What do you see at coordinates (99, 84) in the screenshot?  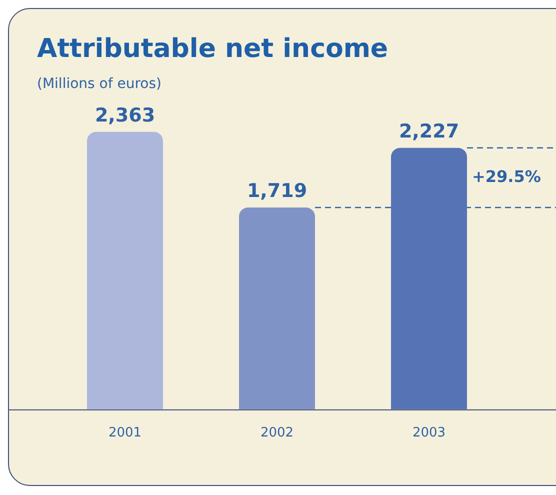 I see `chart-subtitle: (Millions of euros)` at bounding box center [99, 84].